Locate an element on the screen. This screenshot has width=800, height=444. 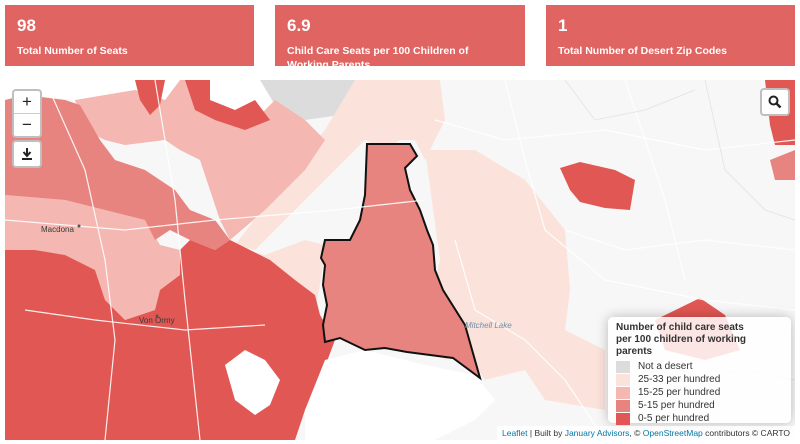
stat-value: 98 is located at coordinates (26, 25).